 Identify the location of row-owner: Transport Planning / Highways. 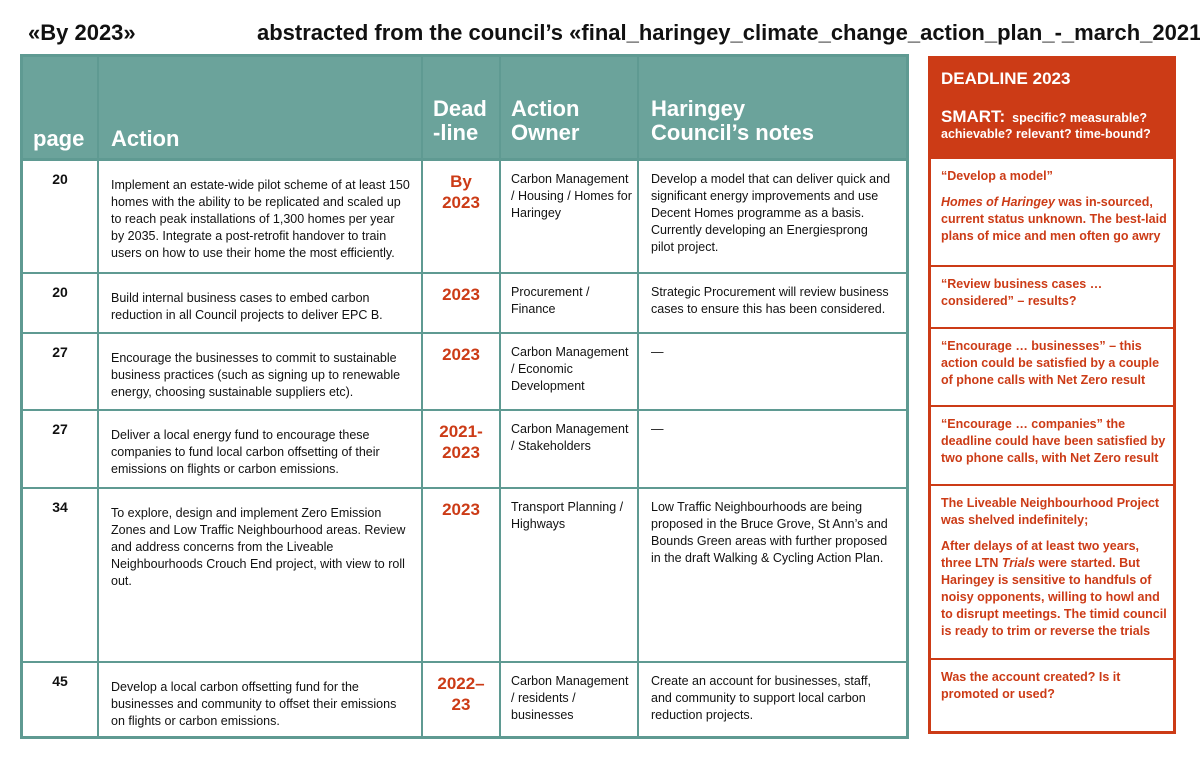
(567, 515).